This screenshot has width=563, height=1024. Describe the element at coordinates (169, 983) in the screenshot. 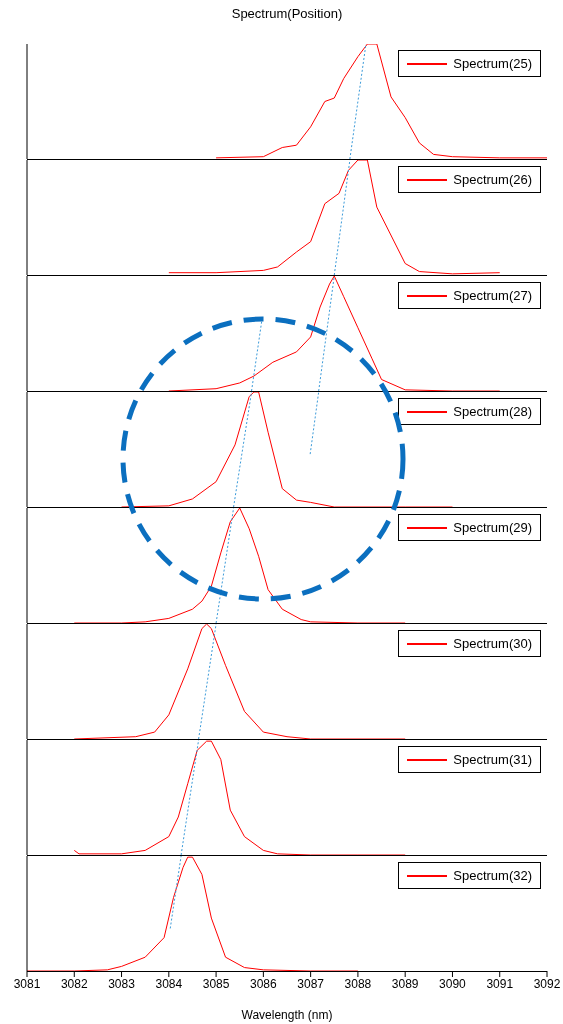

I see `x-tick-label: 3084` at that location.